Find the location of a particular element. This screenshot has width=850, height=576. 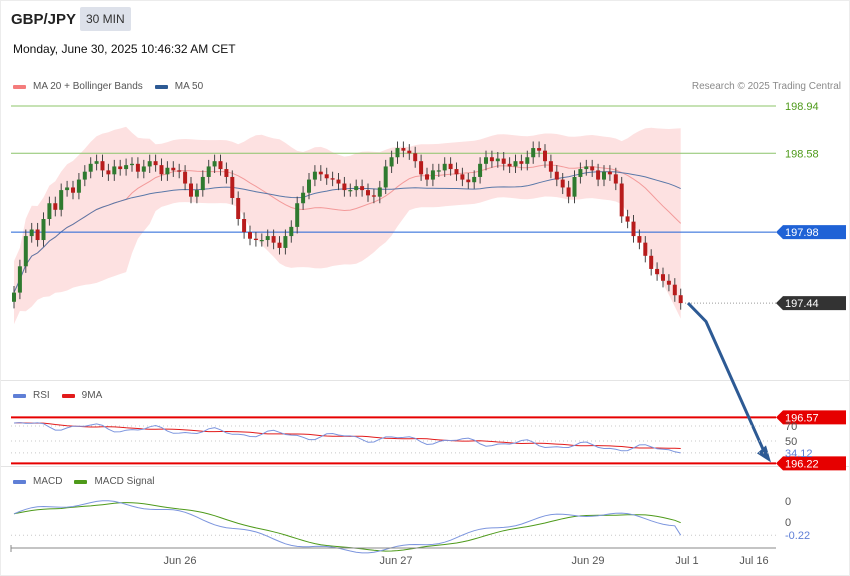

x-tick-label: Jul 1 is located at coordinates (686, 561).